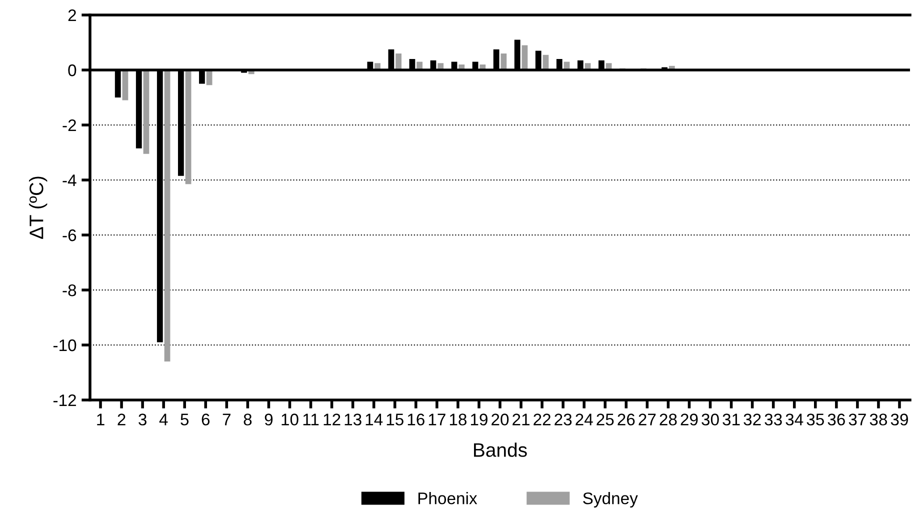 The width and height of the screenshot is (922, 520). I want to click on y-tick-label: -12, so click(64, 400).